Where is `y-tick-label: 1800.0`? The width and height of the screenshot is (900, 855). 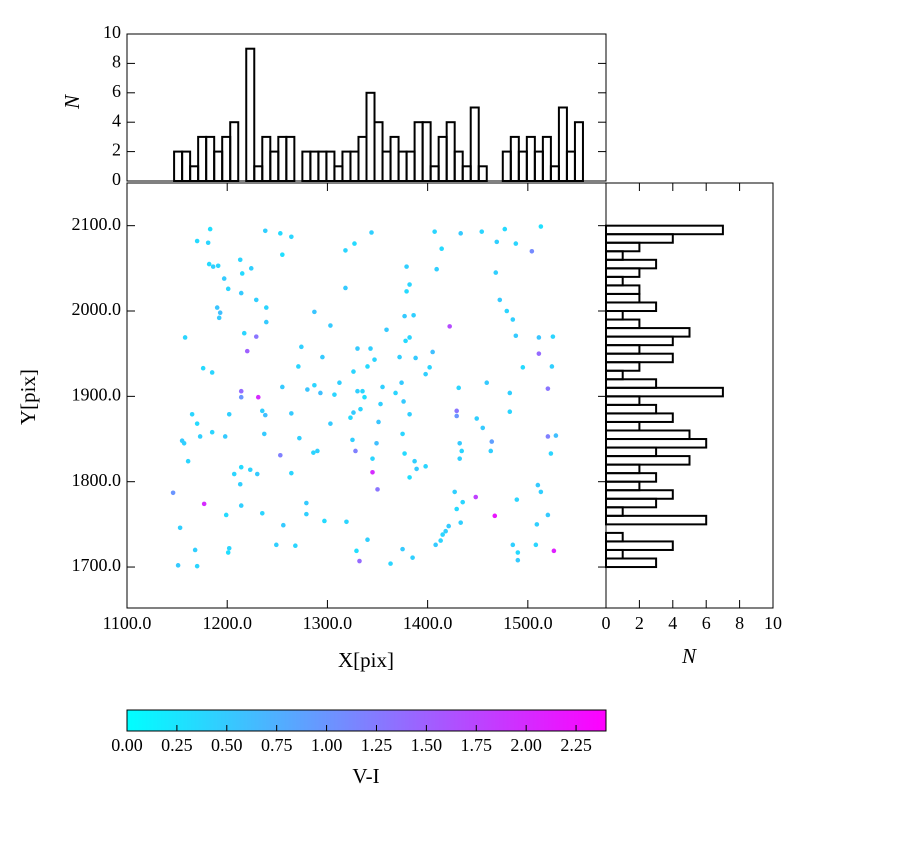
y-tick-label: 1800.0 is located at coordinates (97, 480).